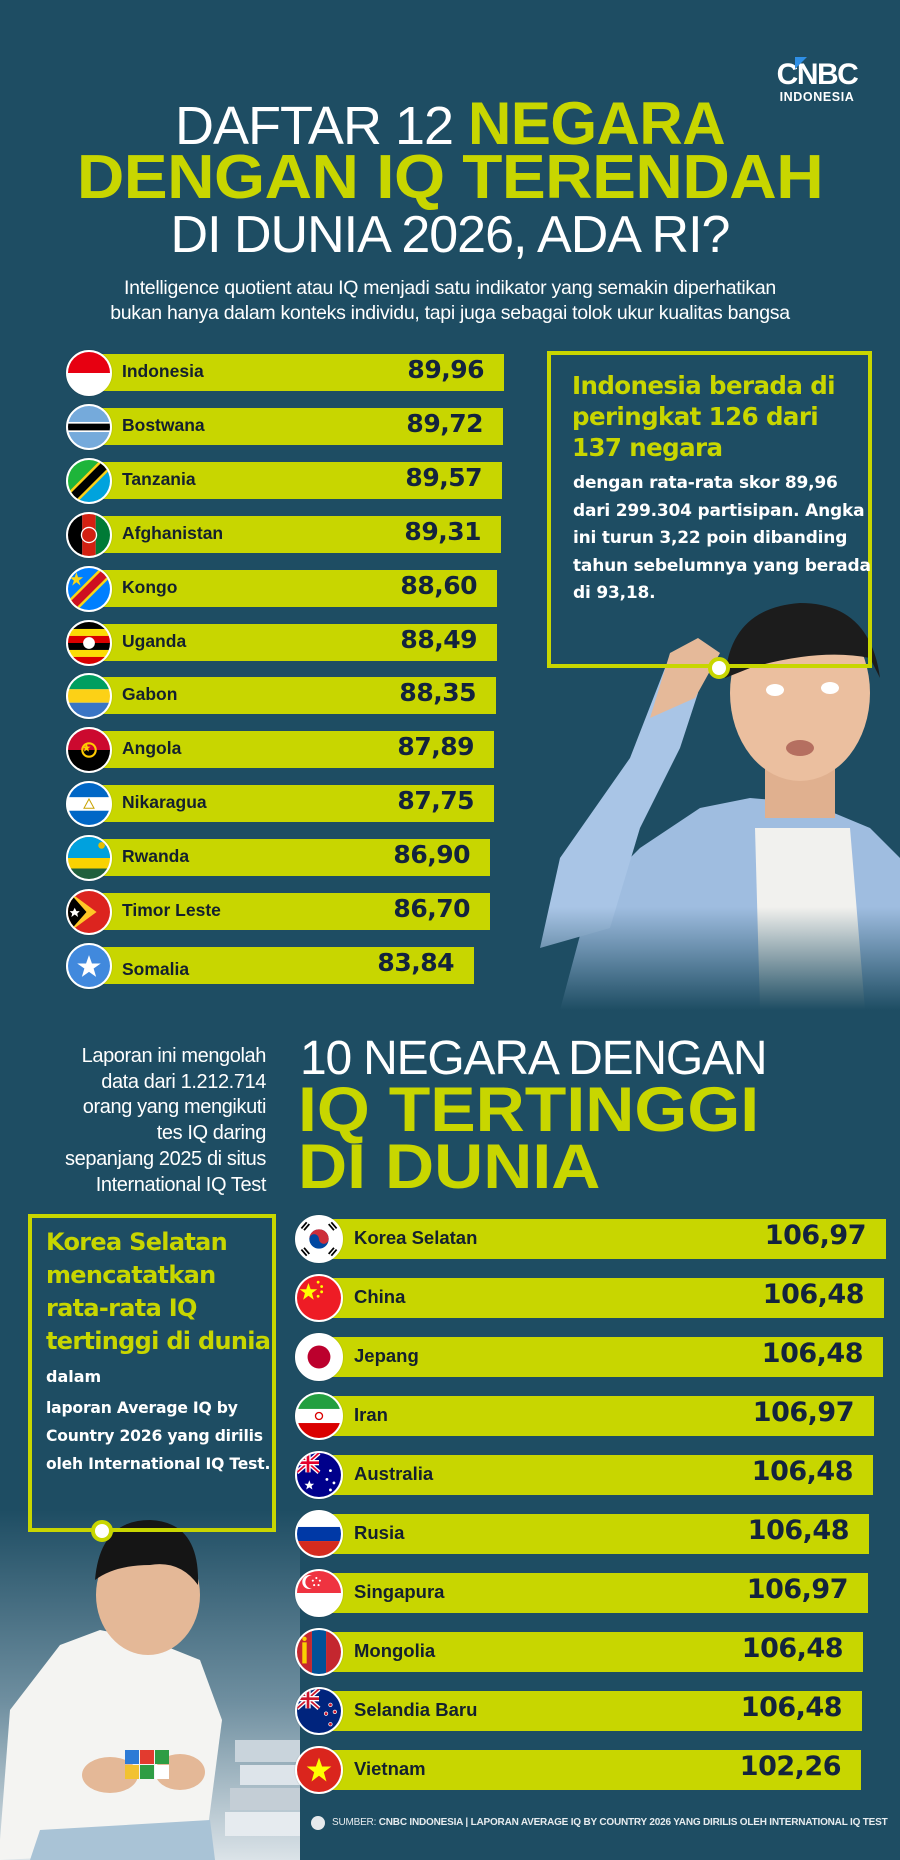 The width and height of the screenshot is (900, 1860). I want to click on photo-thinking-man, so click(710, 804).